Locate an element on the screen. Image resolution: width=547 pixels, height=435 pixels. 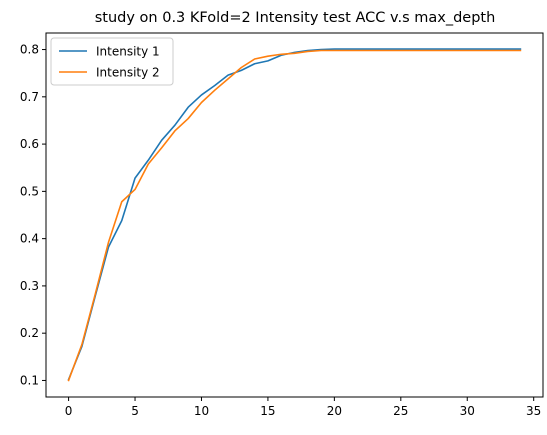
legend-label: Intensity 1 is located at coordinates (128, 52).